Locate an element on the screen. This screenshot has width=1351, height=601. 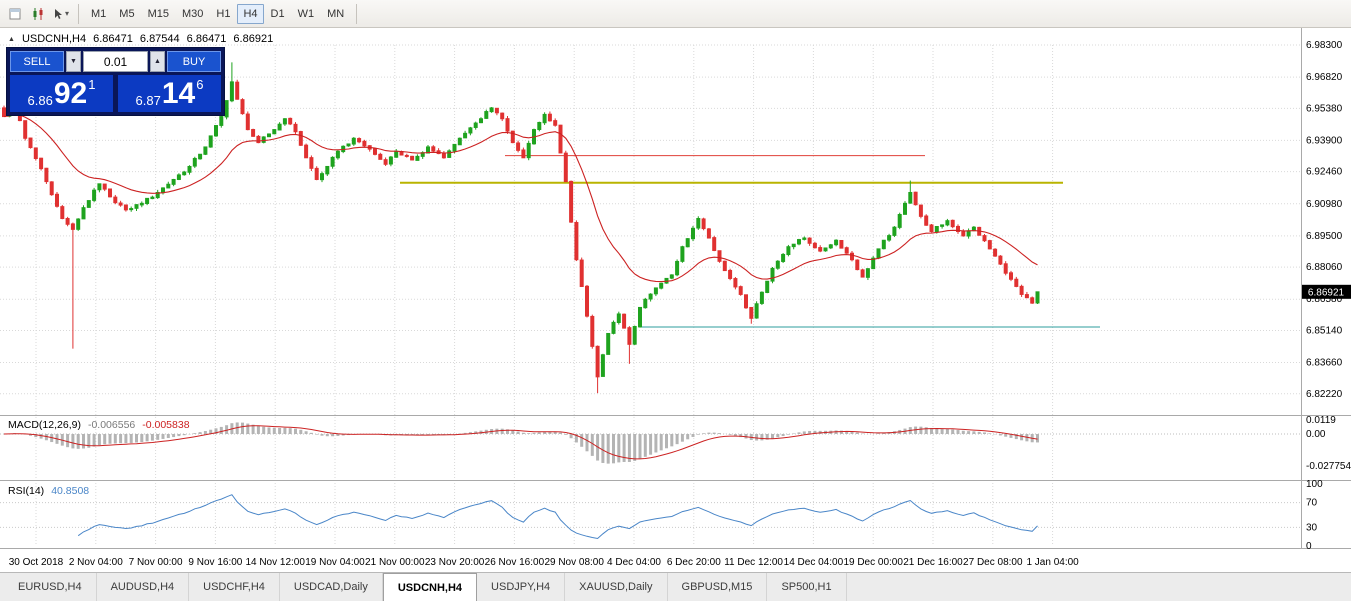
volume-decrease-button: ▼ is located at coordinates (73, 61).